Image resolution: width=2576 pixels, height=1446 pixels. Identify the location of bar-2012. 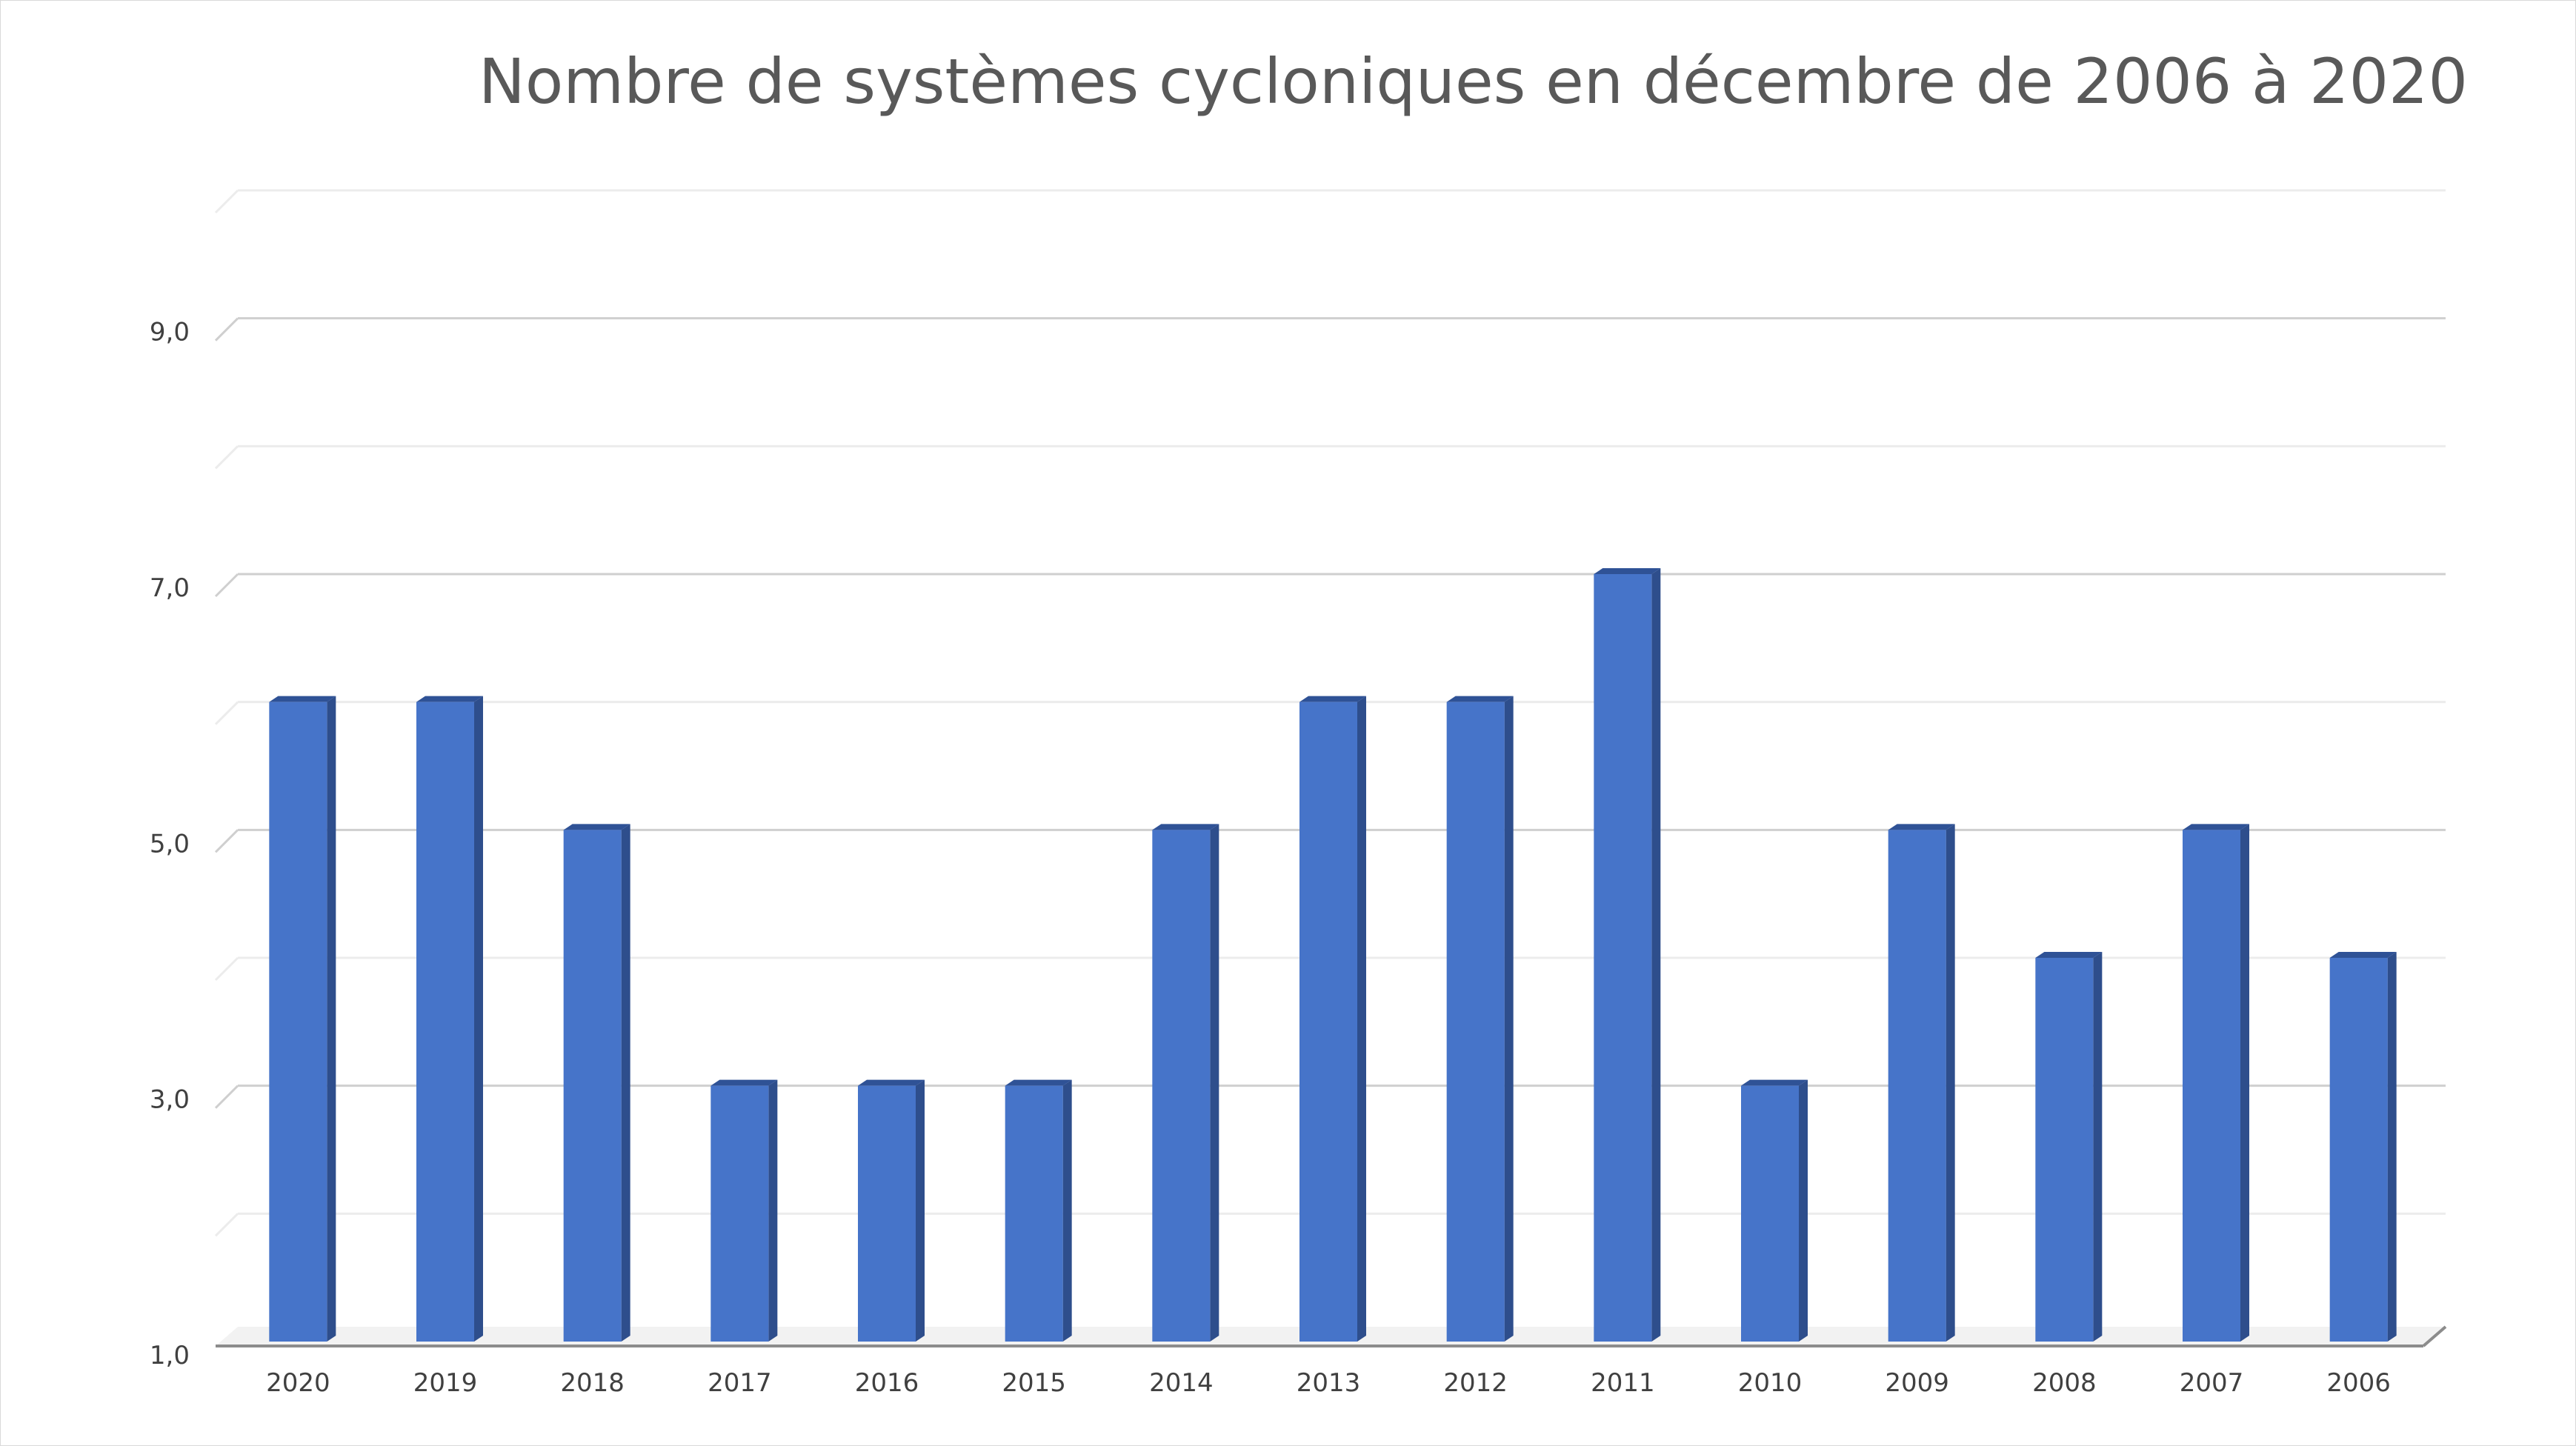
(1480, 1019).